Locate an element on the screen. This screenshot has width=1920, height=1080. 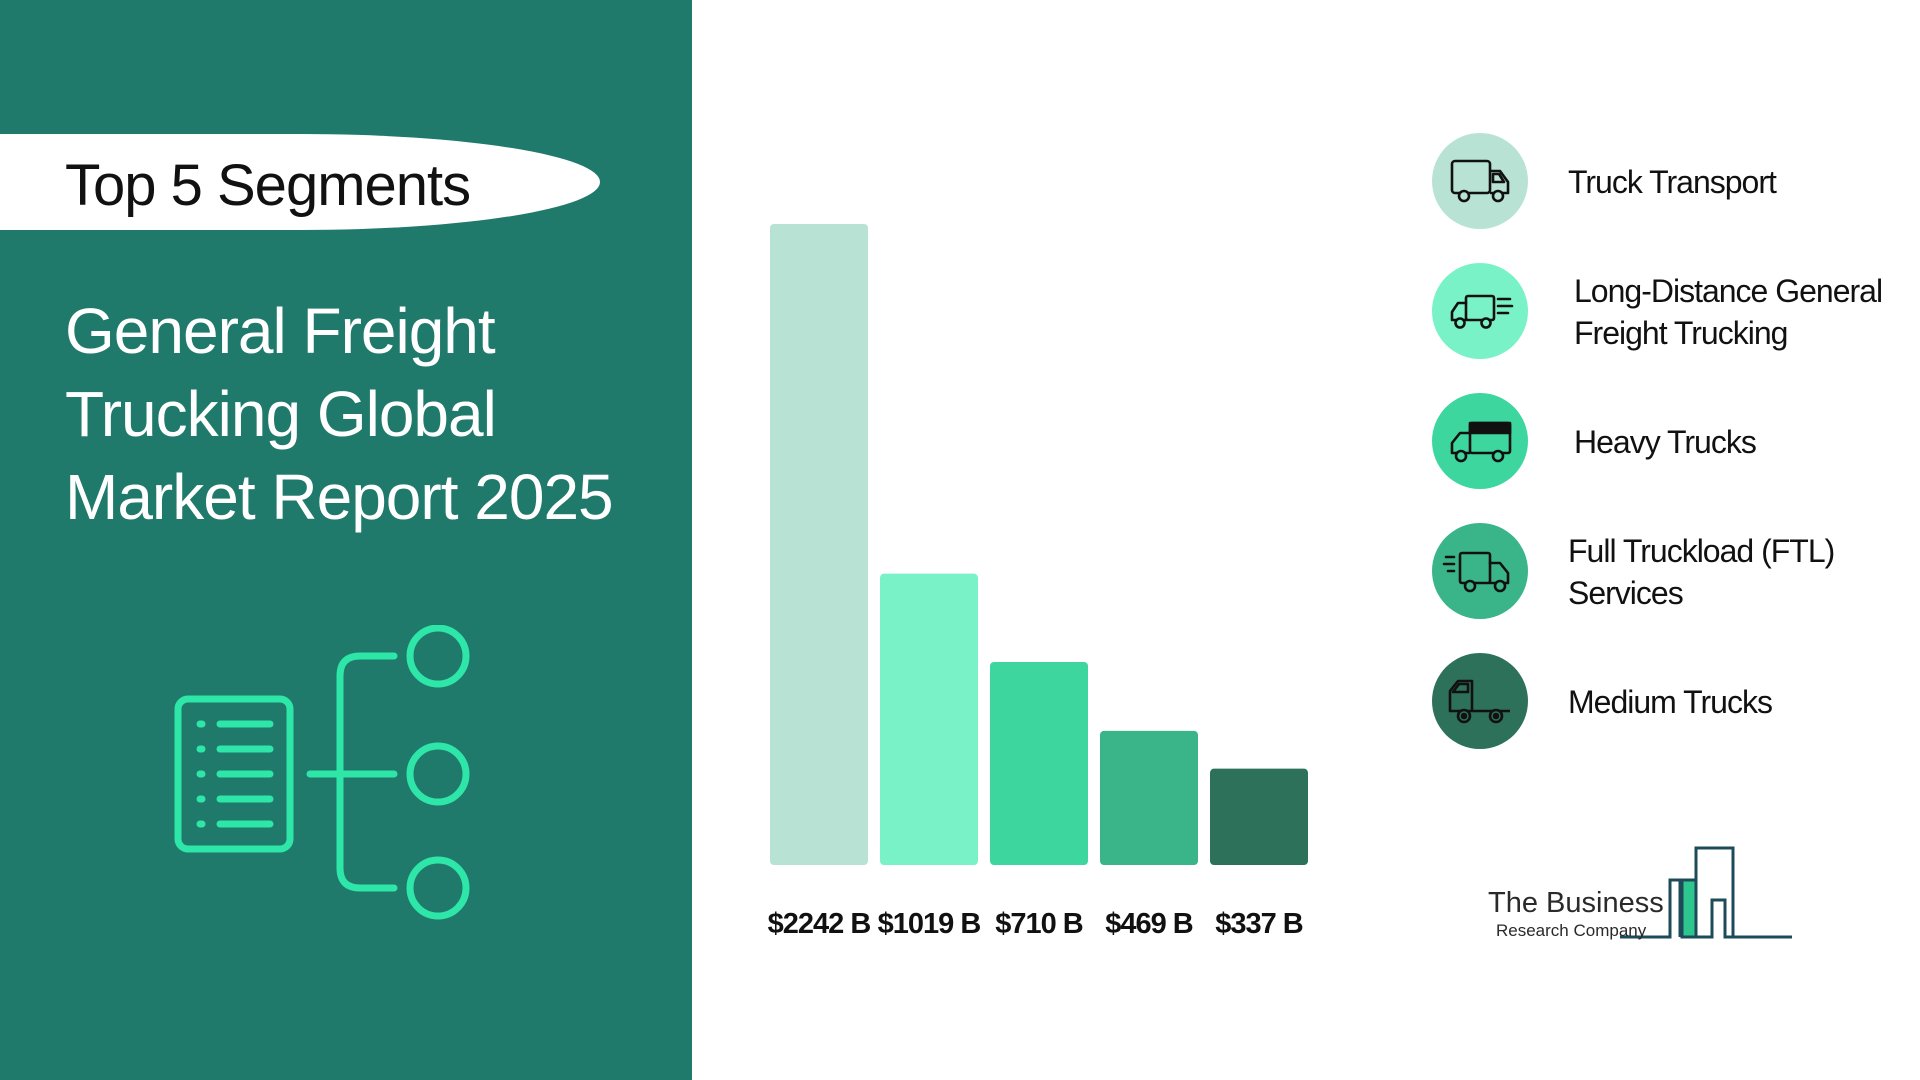
legend-label-line: Medium Trucks is located at coordinates (1670, 702).